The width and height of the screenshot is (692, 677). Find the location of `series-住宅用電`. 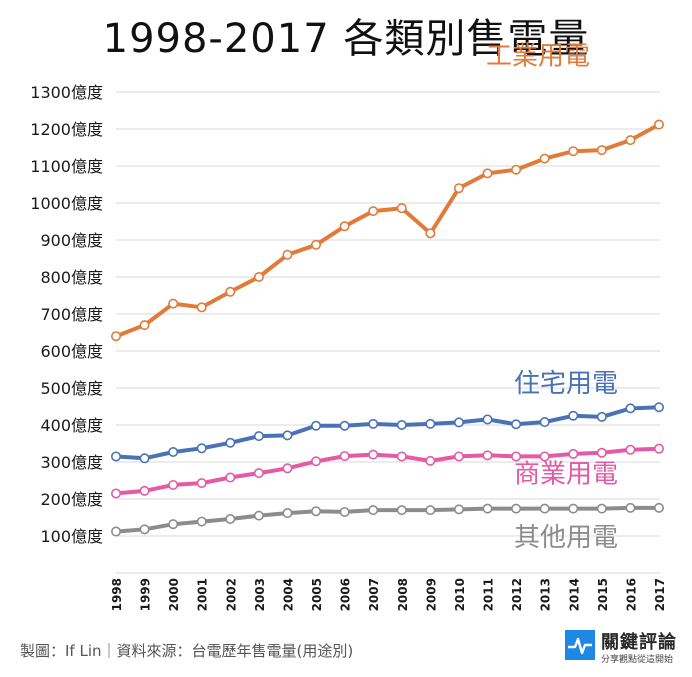

series-住宅用電 is located at coordinates (387, 433).